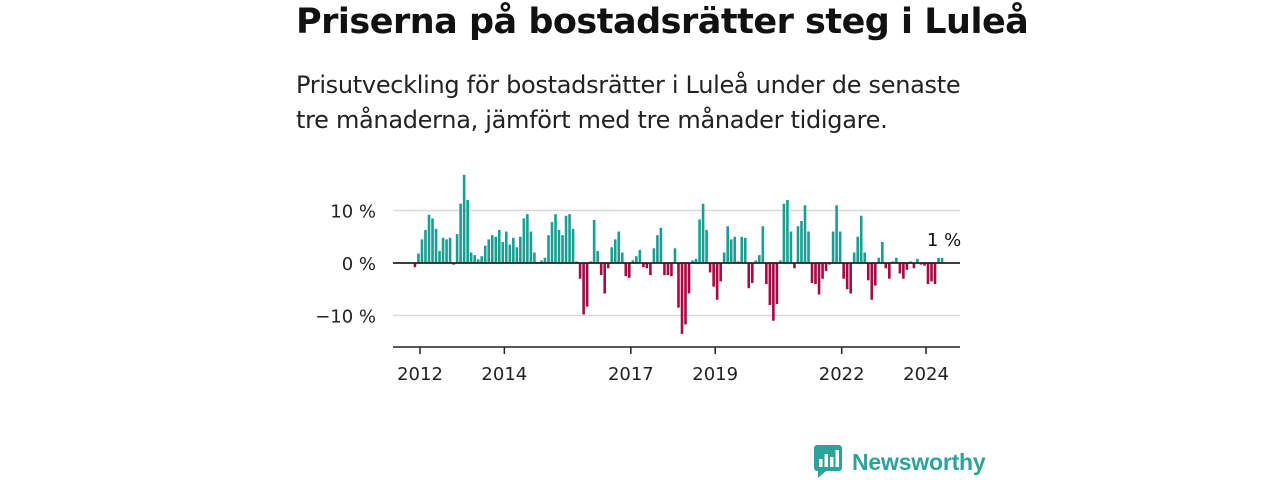  What do you see at coordinates (359, 264) in the screenshot?
I see `y-tick-label: 0 %` at bounding box center [359, 264].